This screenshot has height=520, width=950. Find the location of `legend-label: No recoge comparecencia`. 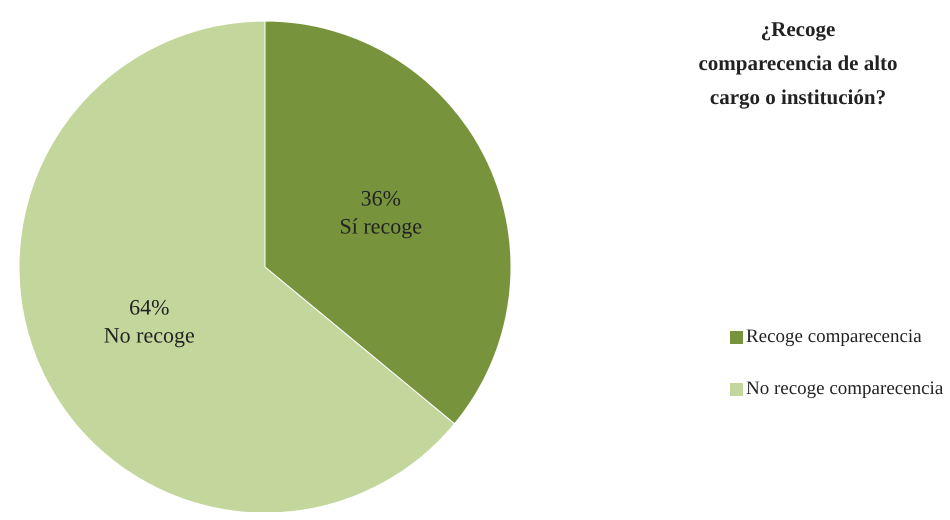

legend-label: No recoge comparecencia is located at coordinates (845, 389).